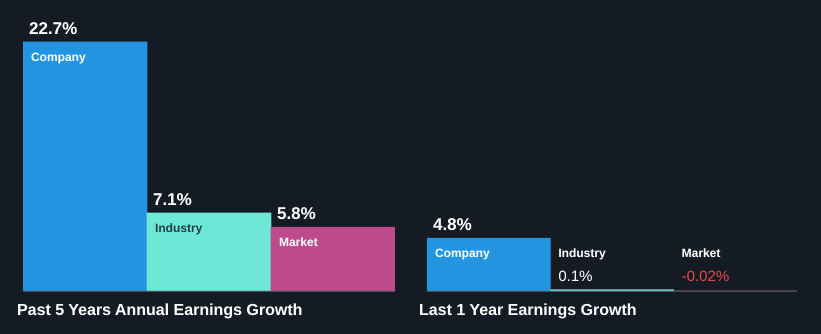  Describe the element at coordinates (296, 214) in the screenshot. I see `data-label: 5.8%` at that location.